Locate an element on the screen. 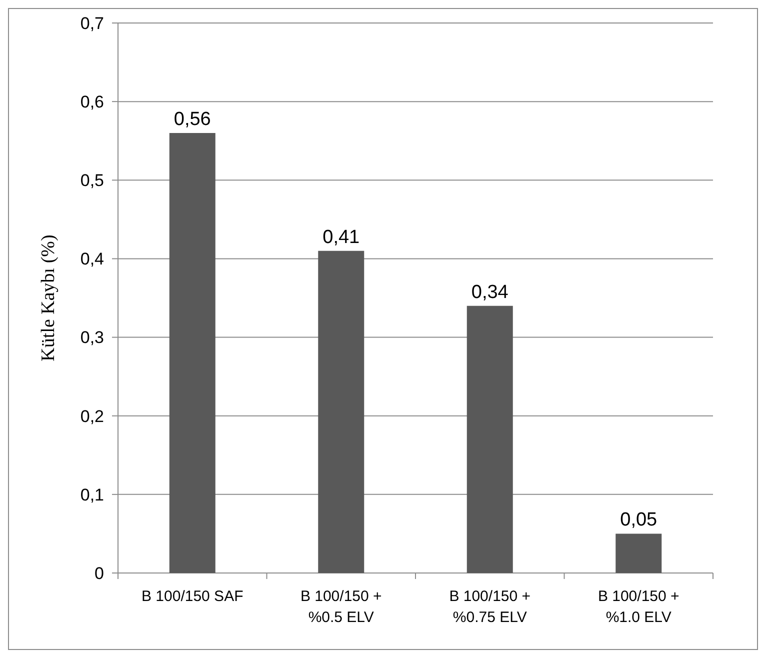  y-tick-label: 0,6 is located at coordinates (92, 102).